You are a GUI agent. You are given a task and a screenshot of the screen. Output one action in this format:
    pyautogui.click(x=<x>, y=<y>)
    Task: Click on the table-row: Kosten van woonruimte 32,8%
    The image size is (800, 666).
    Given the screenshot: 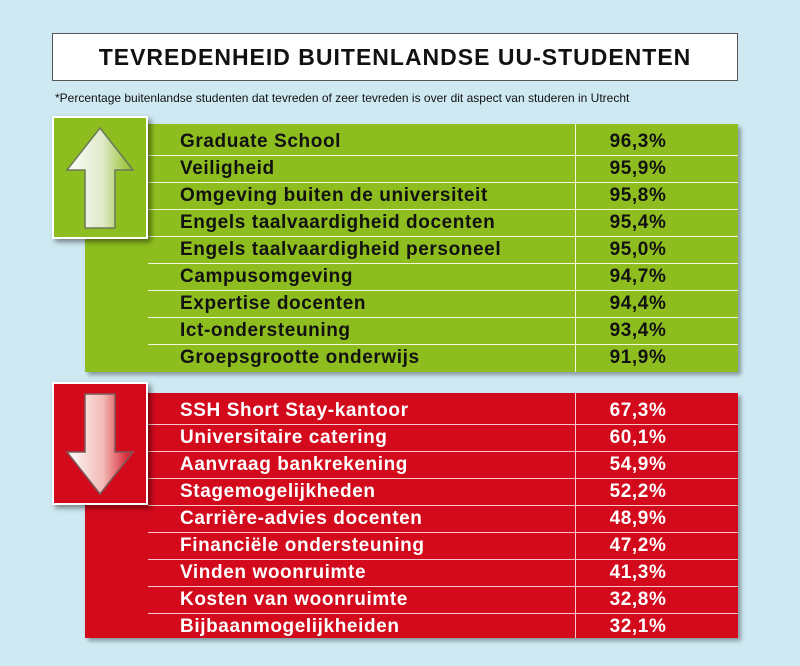 What is the action you would take?
    pyautogui.click(x=443, y=599)
    